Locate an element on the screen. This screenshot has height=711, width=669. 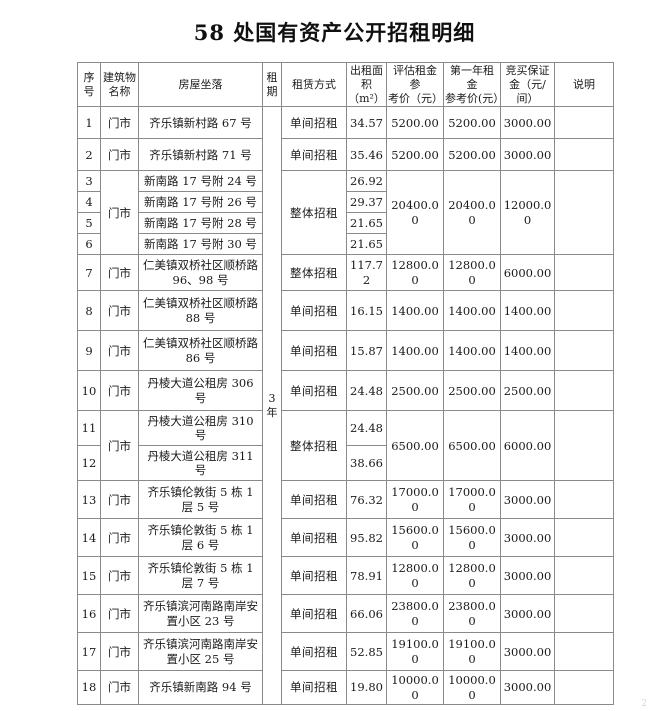
cell-first-price: 15600.00 is located at coordinates (472, 538).